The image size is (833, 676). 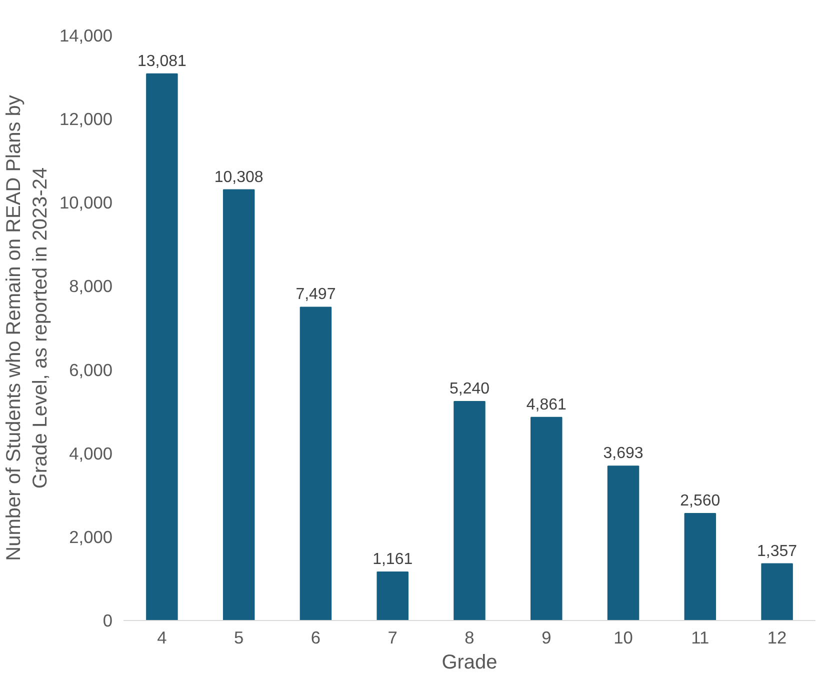 I want to click on y-axis-title: Number of Students who Remain on READ Plans by Grade Level, as reported in 2023-24, so click(x=27, y=328).